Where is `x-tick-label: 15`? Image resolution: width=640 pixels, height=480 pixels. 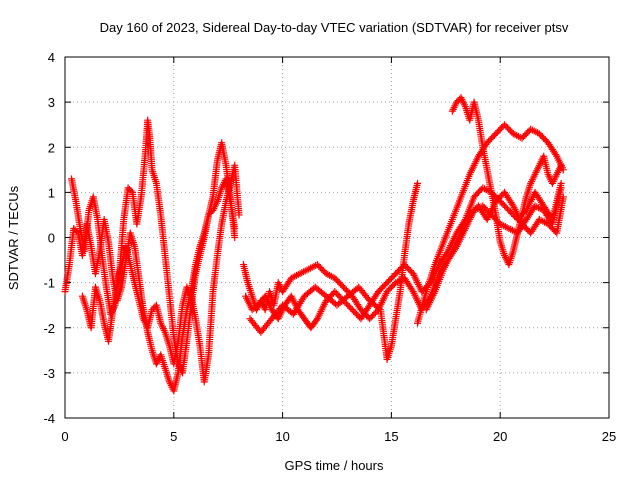 x-tick-label: 15 is located at coordinates (391, 436).